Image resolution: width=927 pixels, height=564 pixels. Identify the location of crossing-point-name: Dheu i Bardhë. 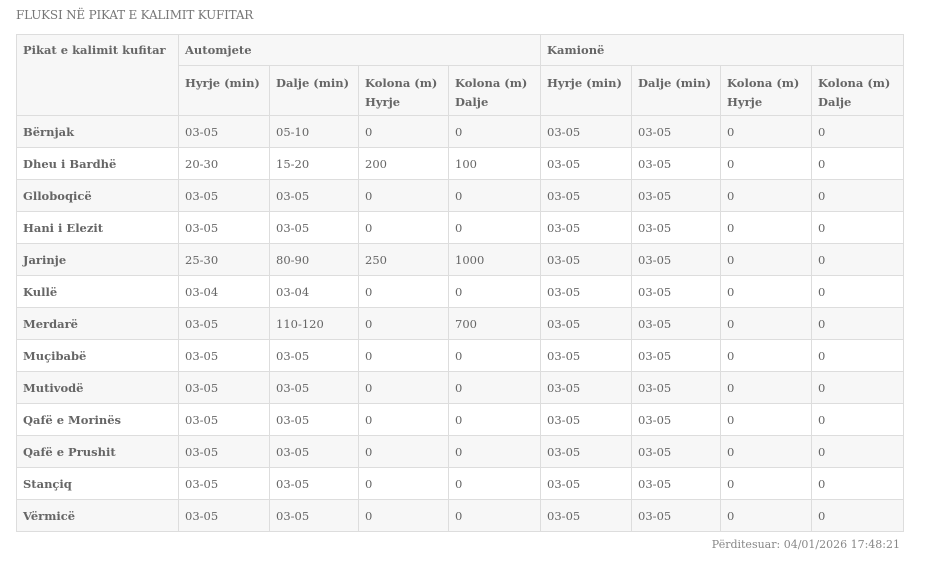
(97, 163).